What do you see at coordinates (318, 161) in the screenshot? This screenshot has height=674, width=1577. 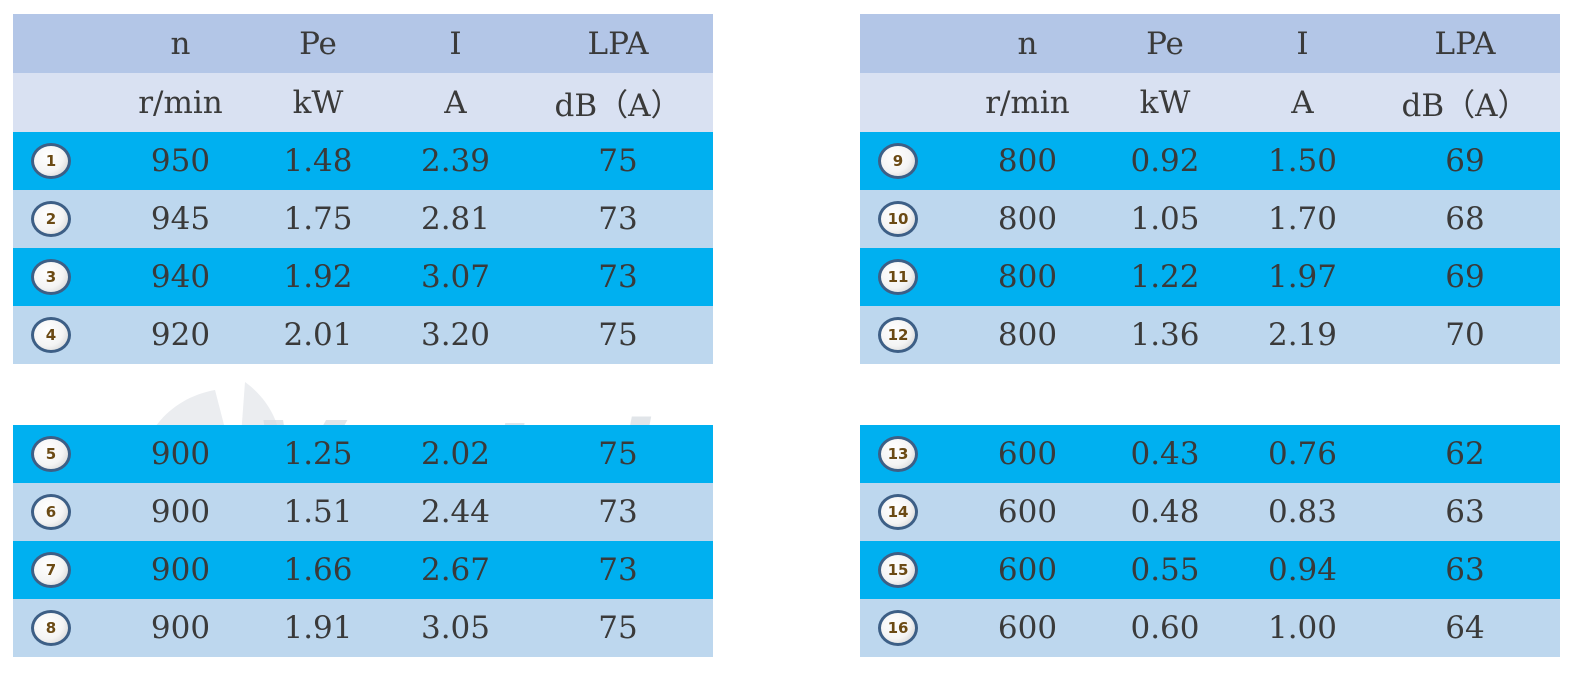 I see `cell-pe: 1.48` at bounding box center [318, 161].